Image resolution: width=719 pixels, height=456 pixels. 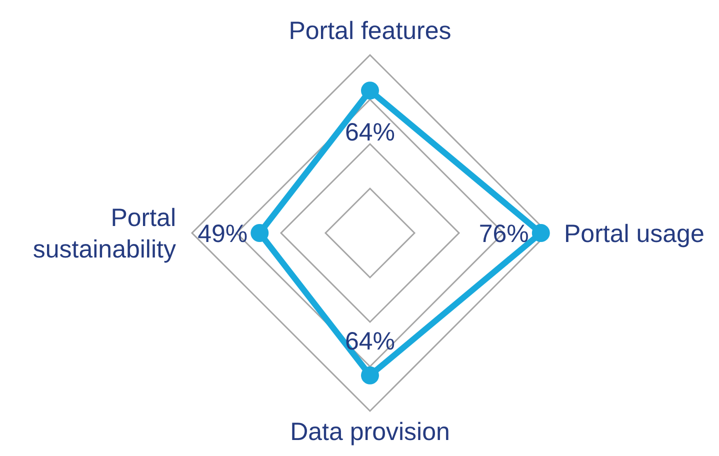 I want to click on spoke-label: Data provision, so click(x=370, y=432).